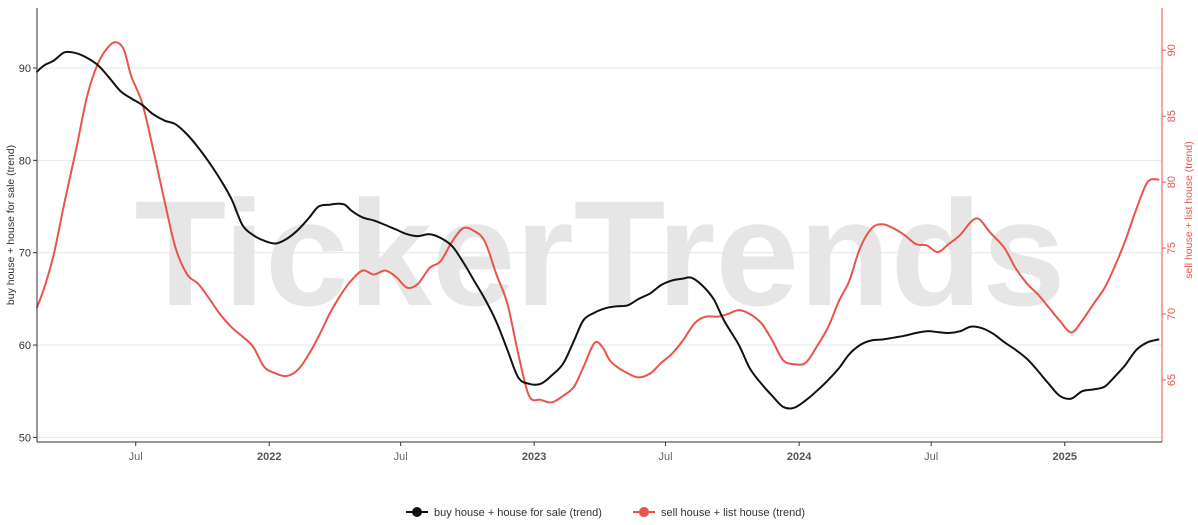 This screenshot has height=525, width=1198. What do you see at coordinates (136, 457) in the screenshot?
I see `x-tick-label-0: Jul` at bounding box center [136, 457].